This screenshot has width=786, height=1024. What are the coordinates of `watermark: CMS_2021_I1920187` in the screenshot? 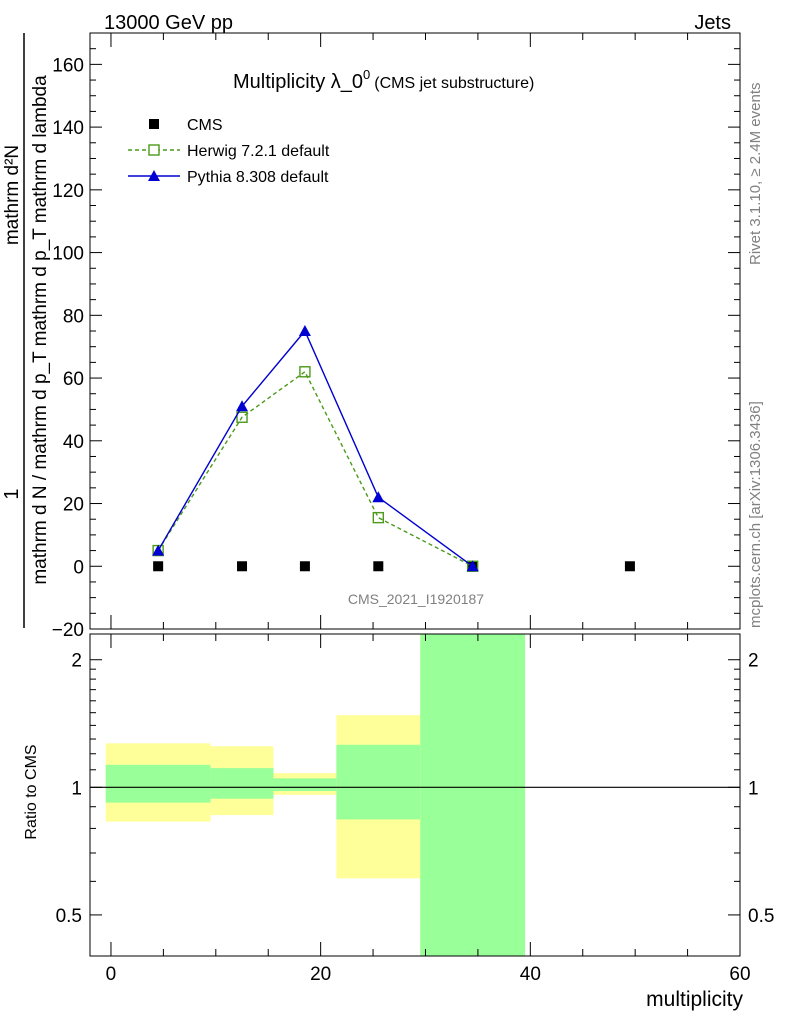 It's located at (416, 599).